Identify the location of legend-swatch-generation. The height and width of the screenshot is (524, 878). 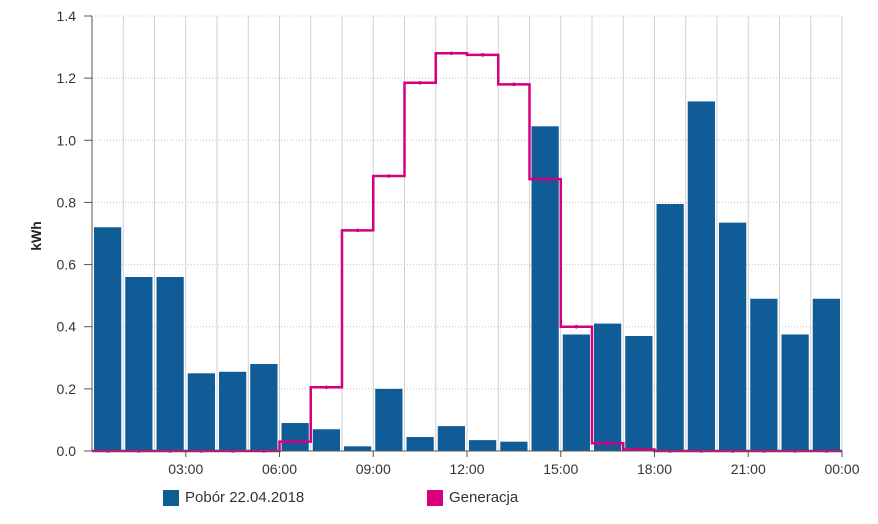
(435, 497).